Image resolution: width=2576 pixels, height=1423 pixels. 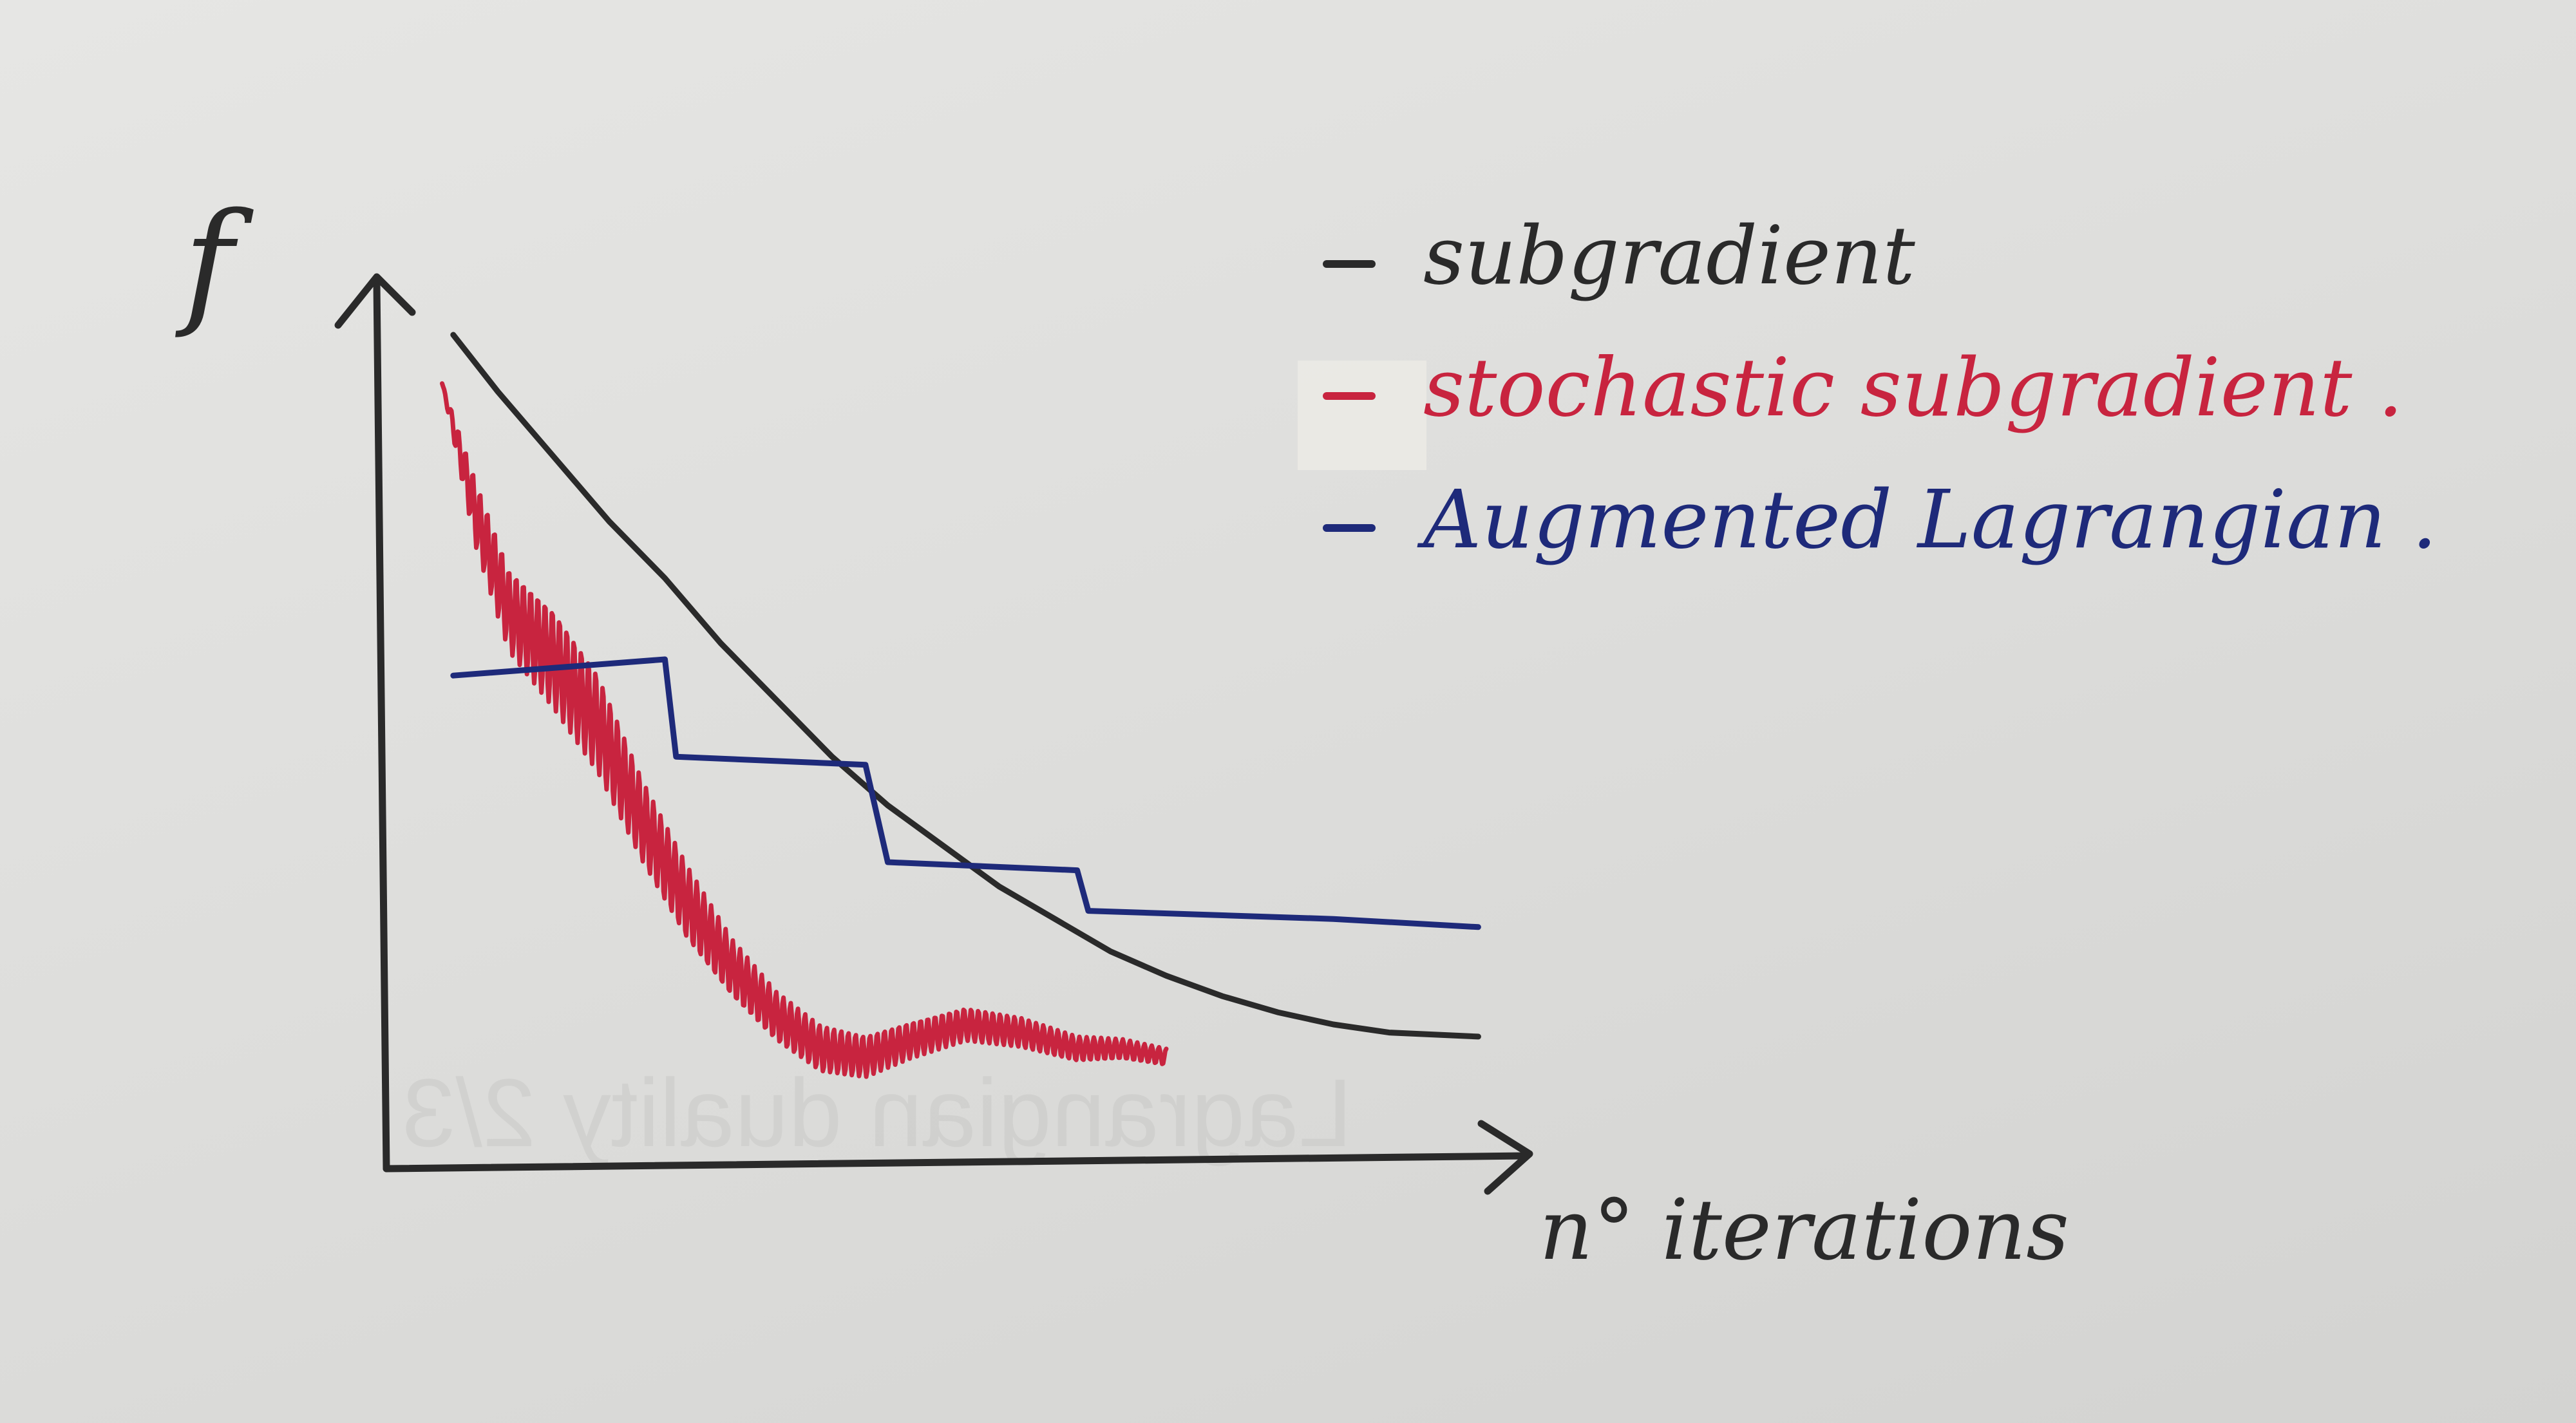 I want to click on y-axis, so click(x=382, y=726).